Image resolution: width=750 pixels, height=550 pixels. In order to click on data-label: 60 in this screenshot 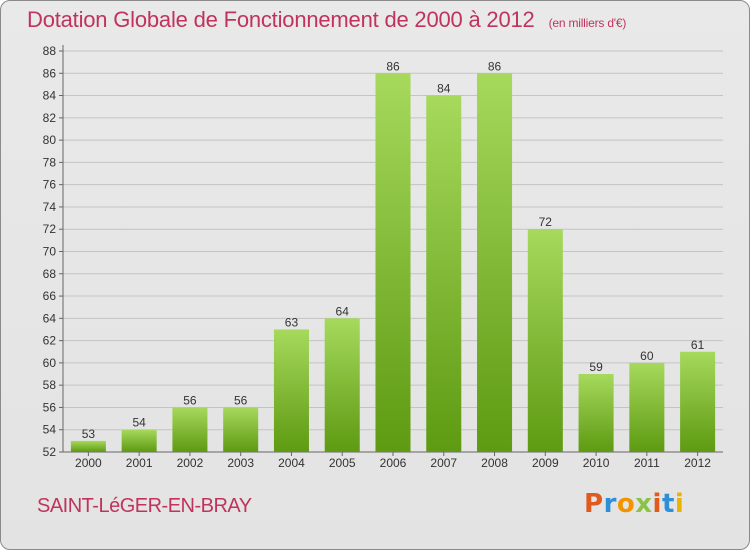, I will do `click(647, 356)`.